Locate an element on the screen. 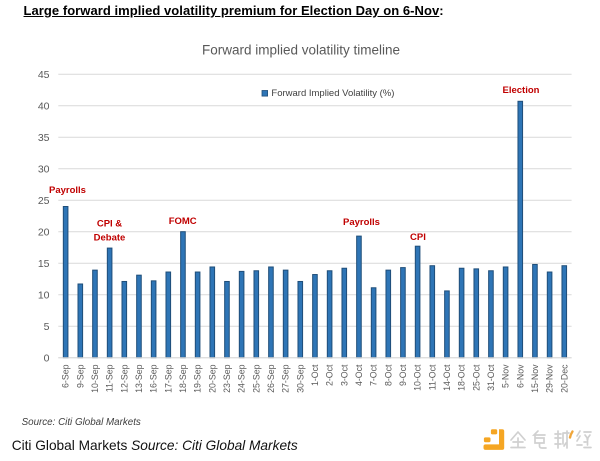  svg-text: 25 is located at coordinates (44, 201).